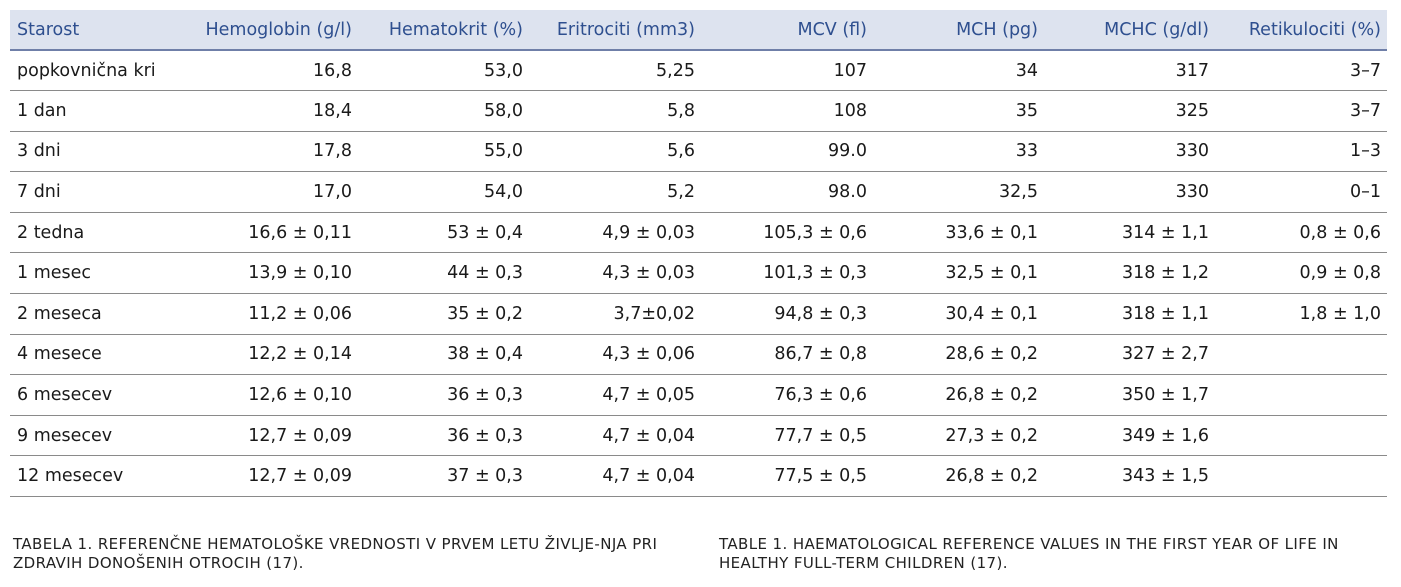  I want to click on cell-mchc: 343 ± 1,5, so click(1129, 476).